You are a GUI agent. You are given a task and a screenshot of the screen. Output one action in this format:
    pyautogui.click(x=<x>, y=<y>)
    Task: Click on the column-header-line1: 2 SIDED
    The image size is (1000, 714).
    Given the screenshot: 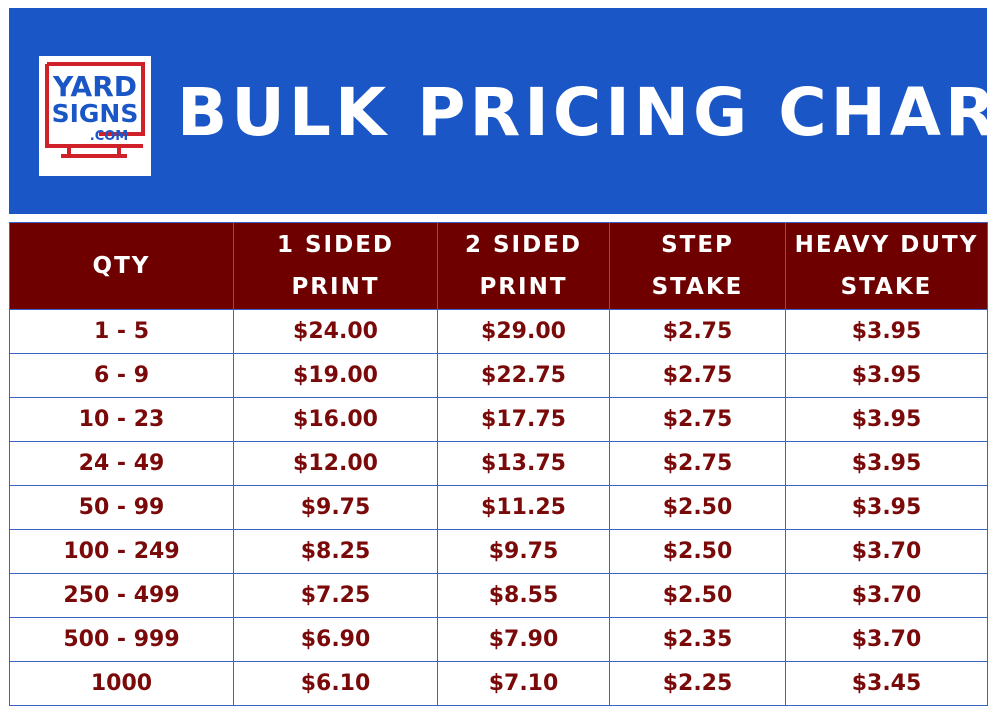 What is the action you would take?
    pyautogui.click(x=523, y=245)
    